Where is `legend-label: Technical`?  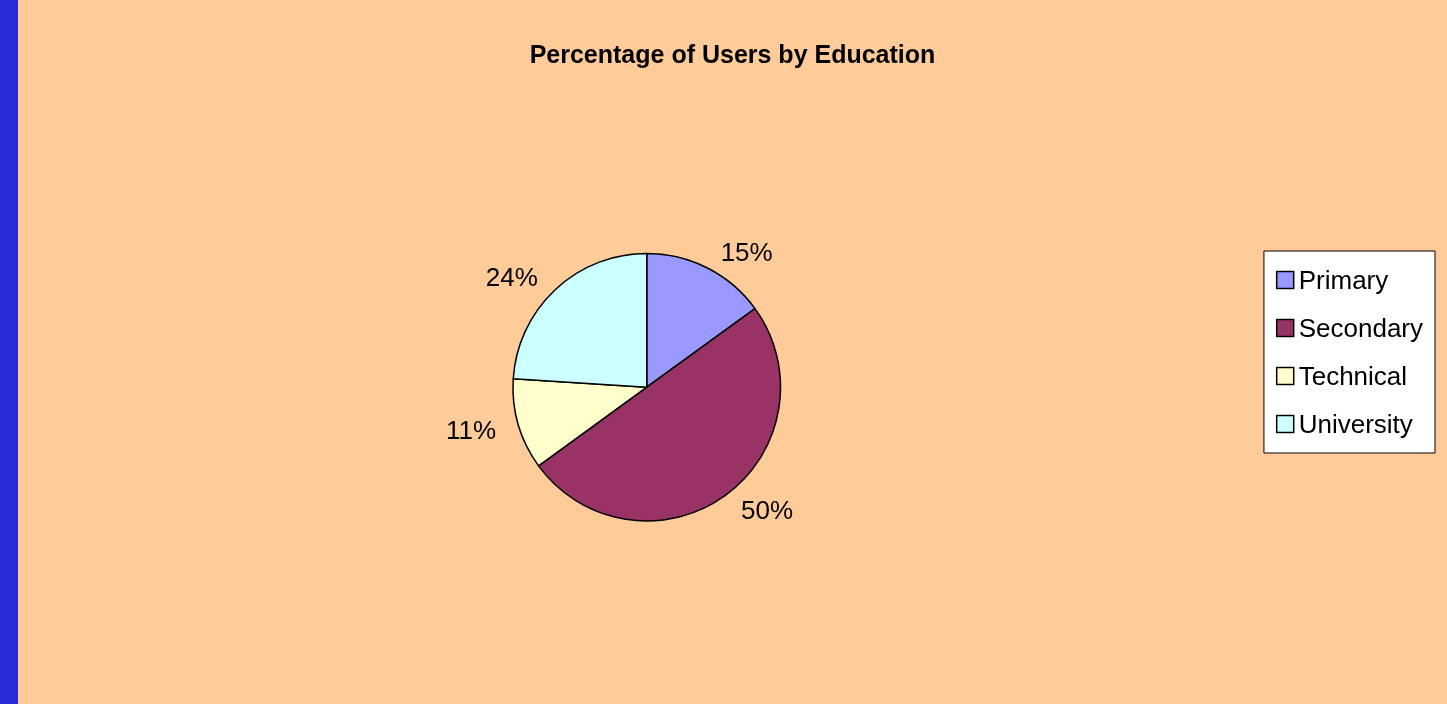 legend-label: Technical is located at coordinates (1353, 376).